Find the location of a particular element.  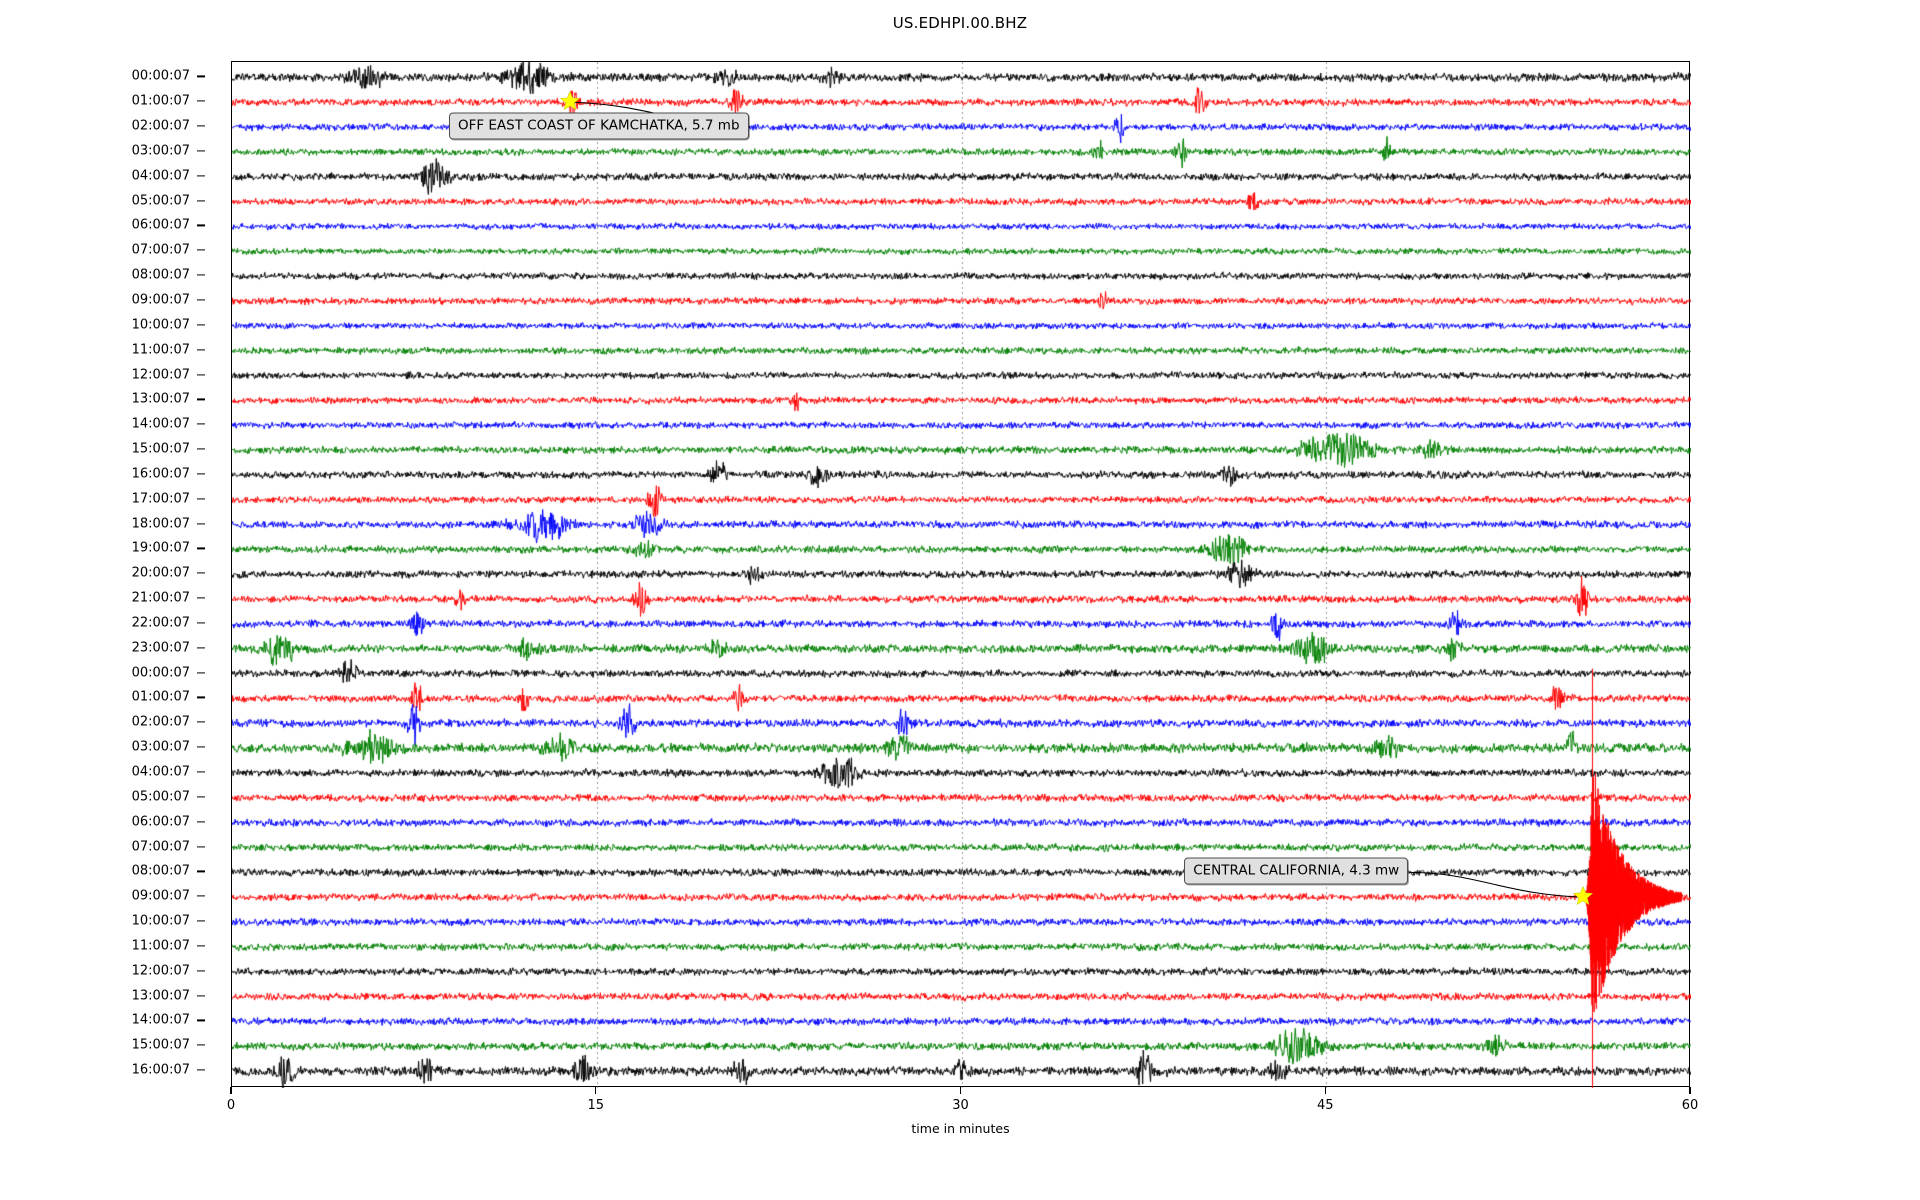

x-tick-label: 60 is located at coordinates (1690, 1105).